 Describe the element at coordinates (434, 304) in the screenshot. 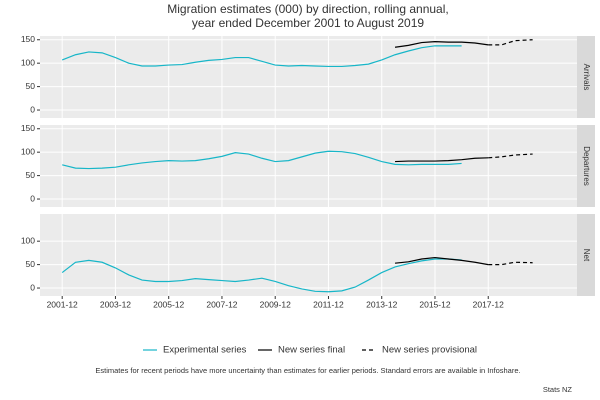

I see `x-tick-label: 2015-12` at that location.